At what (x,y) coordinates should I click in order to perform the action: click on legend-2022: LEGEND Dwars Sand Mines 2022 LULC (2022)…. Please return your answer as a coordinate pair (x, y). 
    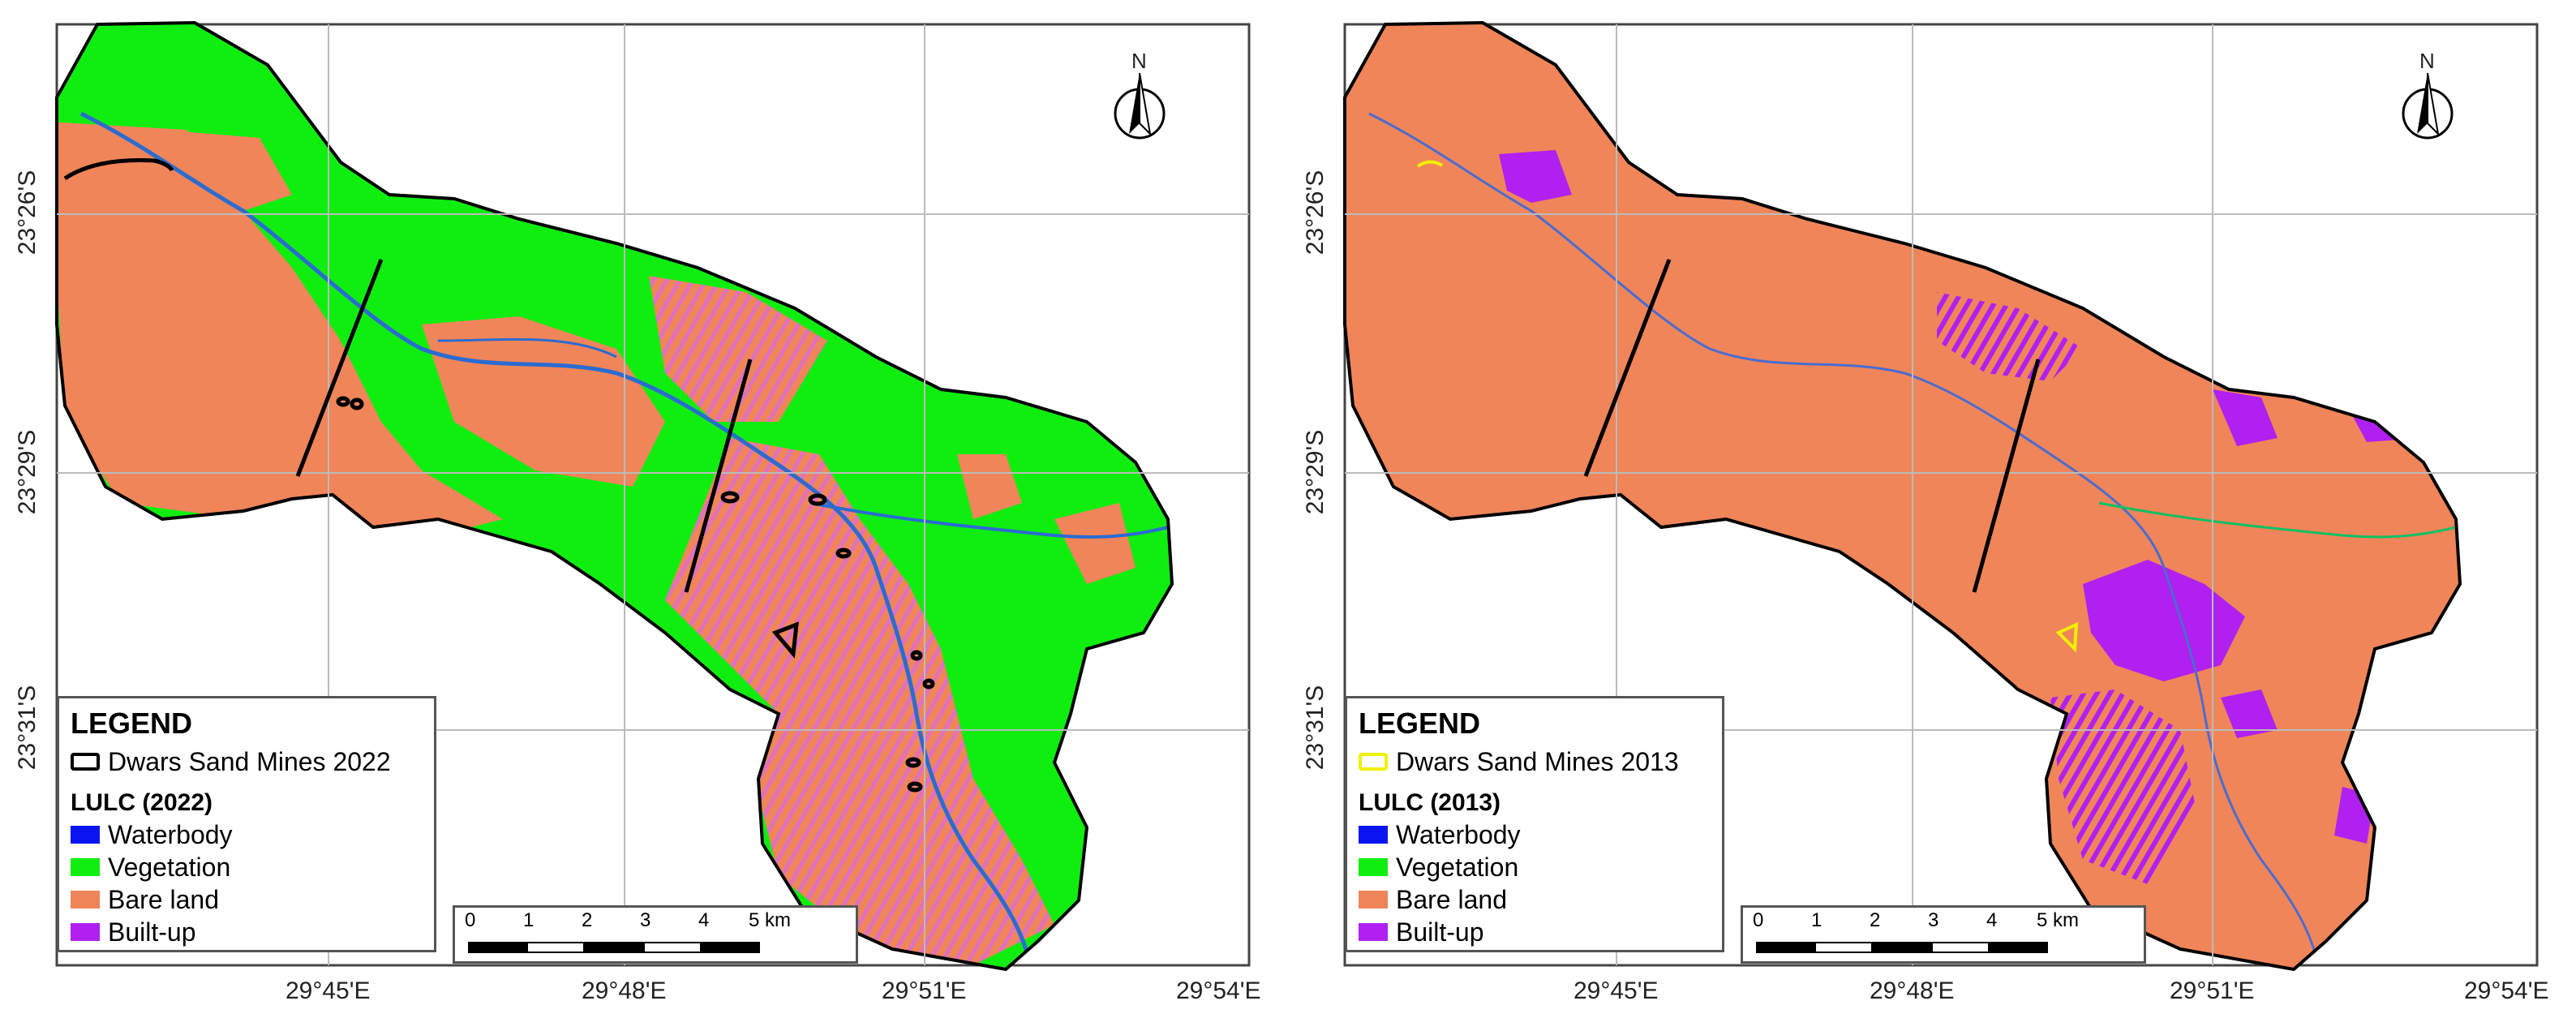
    Looking at the image, I should click on (246, 824).